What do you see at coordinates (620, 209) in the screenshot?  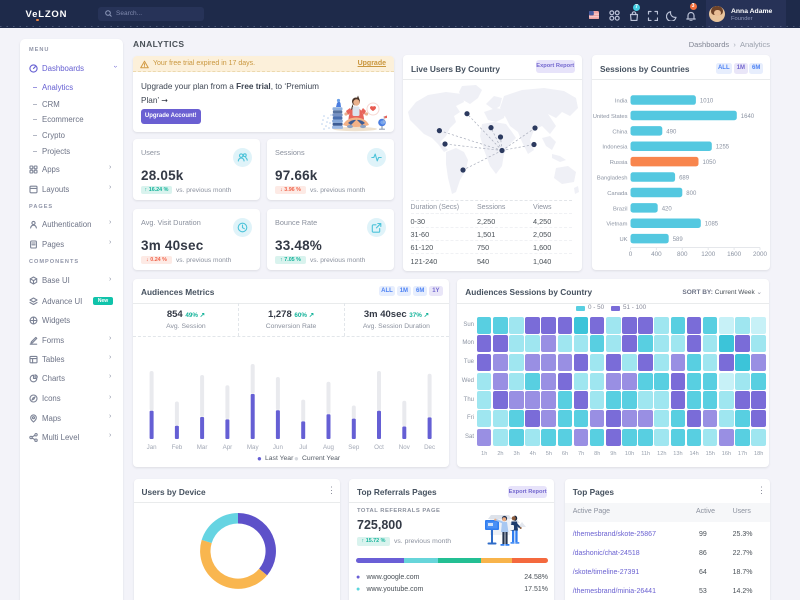 I see `svg-text: Brazil` at bounding box center [620, 209].